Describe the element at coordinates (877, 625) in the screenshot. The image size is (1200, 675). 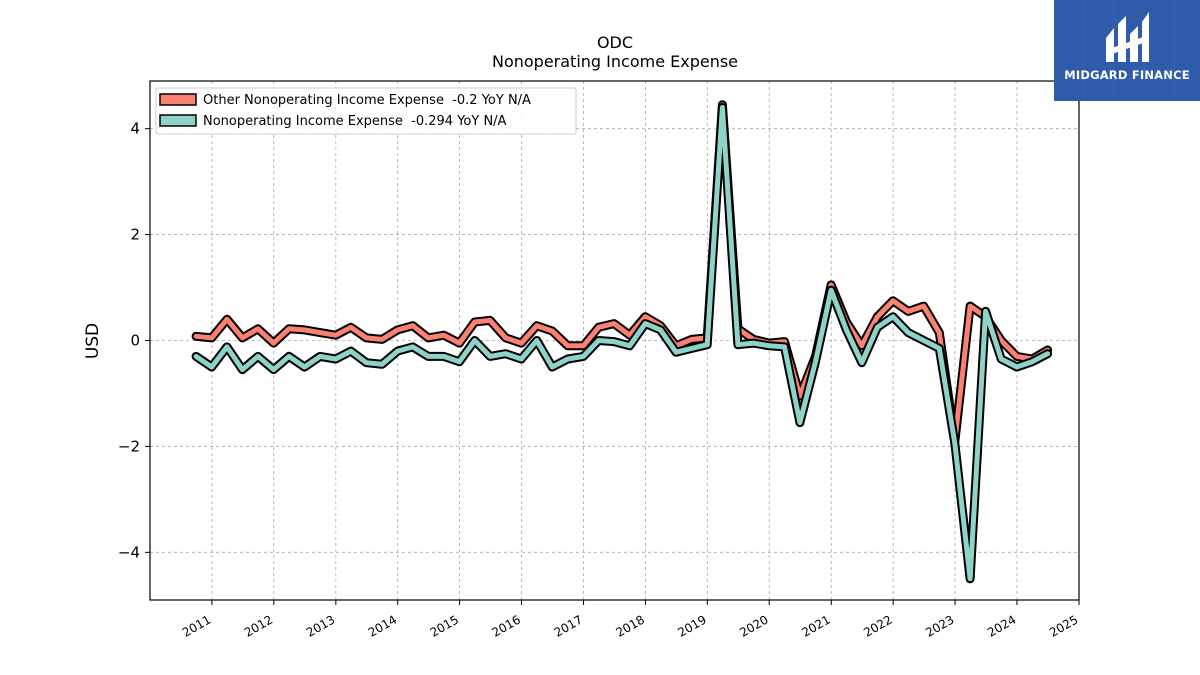
I see `x-tick-label: 2022` at that location.